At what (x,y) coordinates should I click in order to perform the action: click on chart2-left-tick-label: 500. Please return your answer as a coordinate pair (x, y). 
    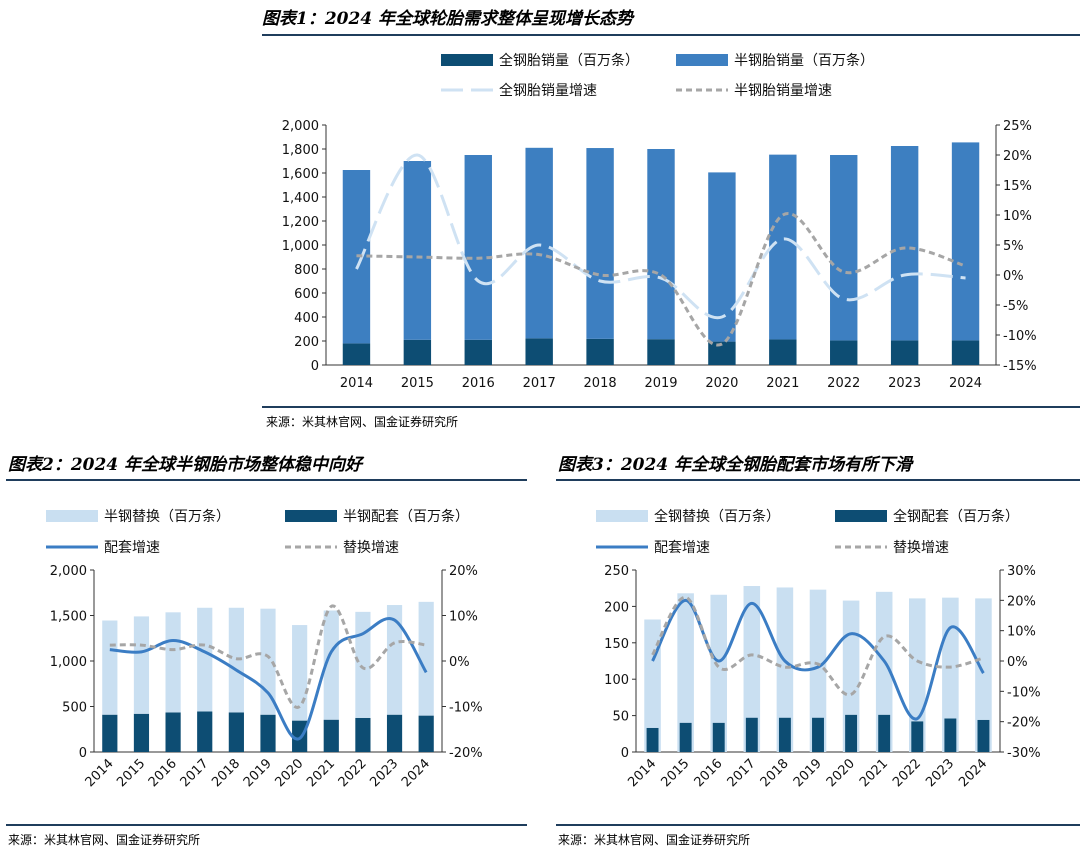
    Looking at the image, I should click on (74, 708).